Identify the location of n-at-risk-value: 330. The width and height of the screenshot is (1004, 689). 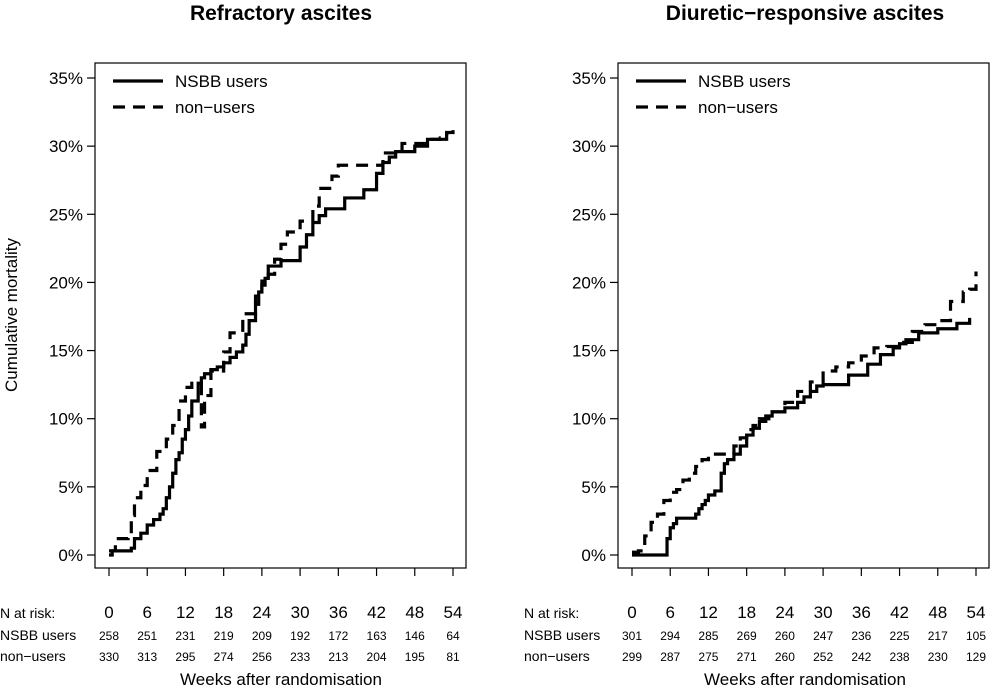
(109, 657).